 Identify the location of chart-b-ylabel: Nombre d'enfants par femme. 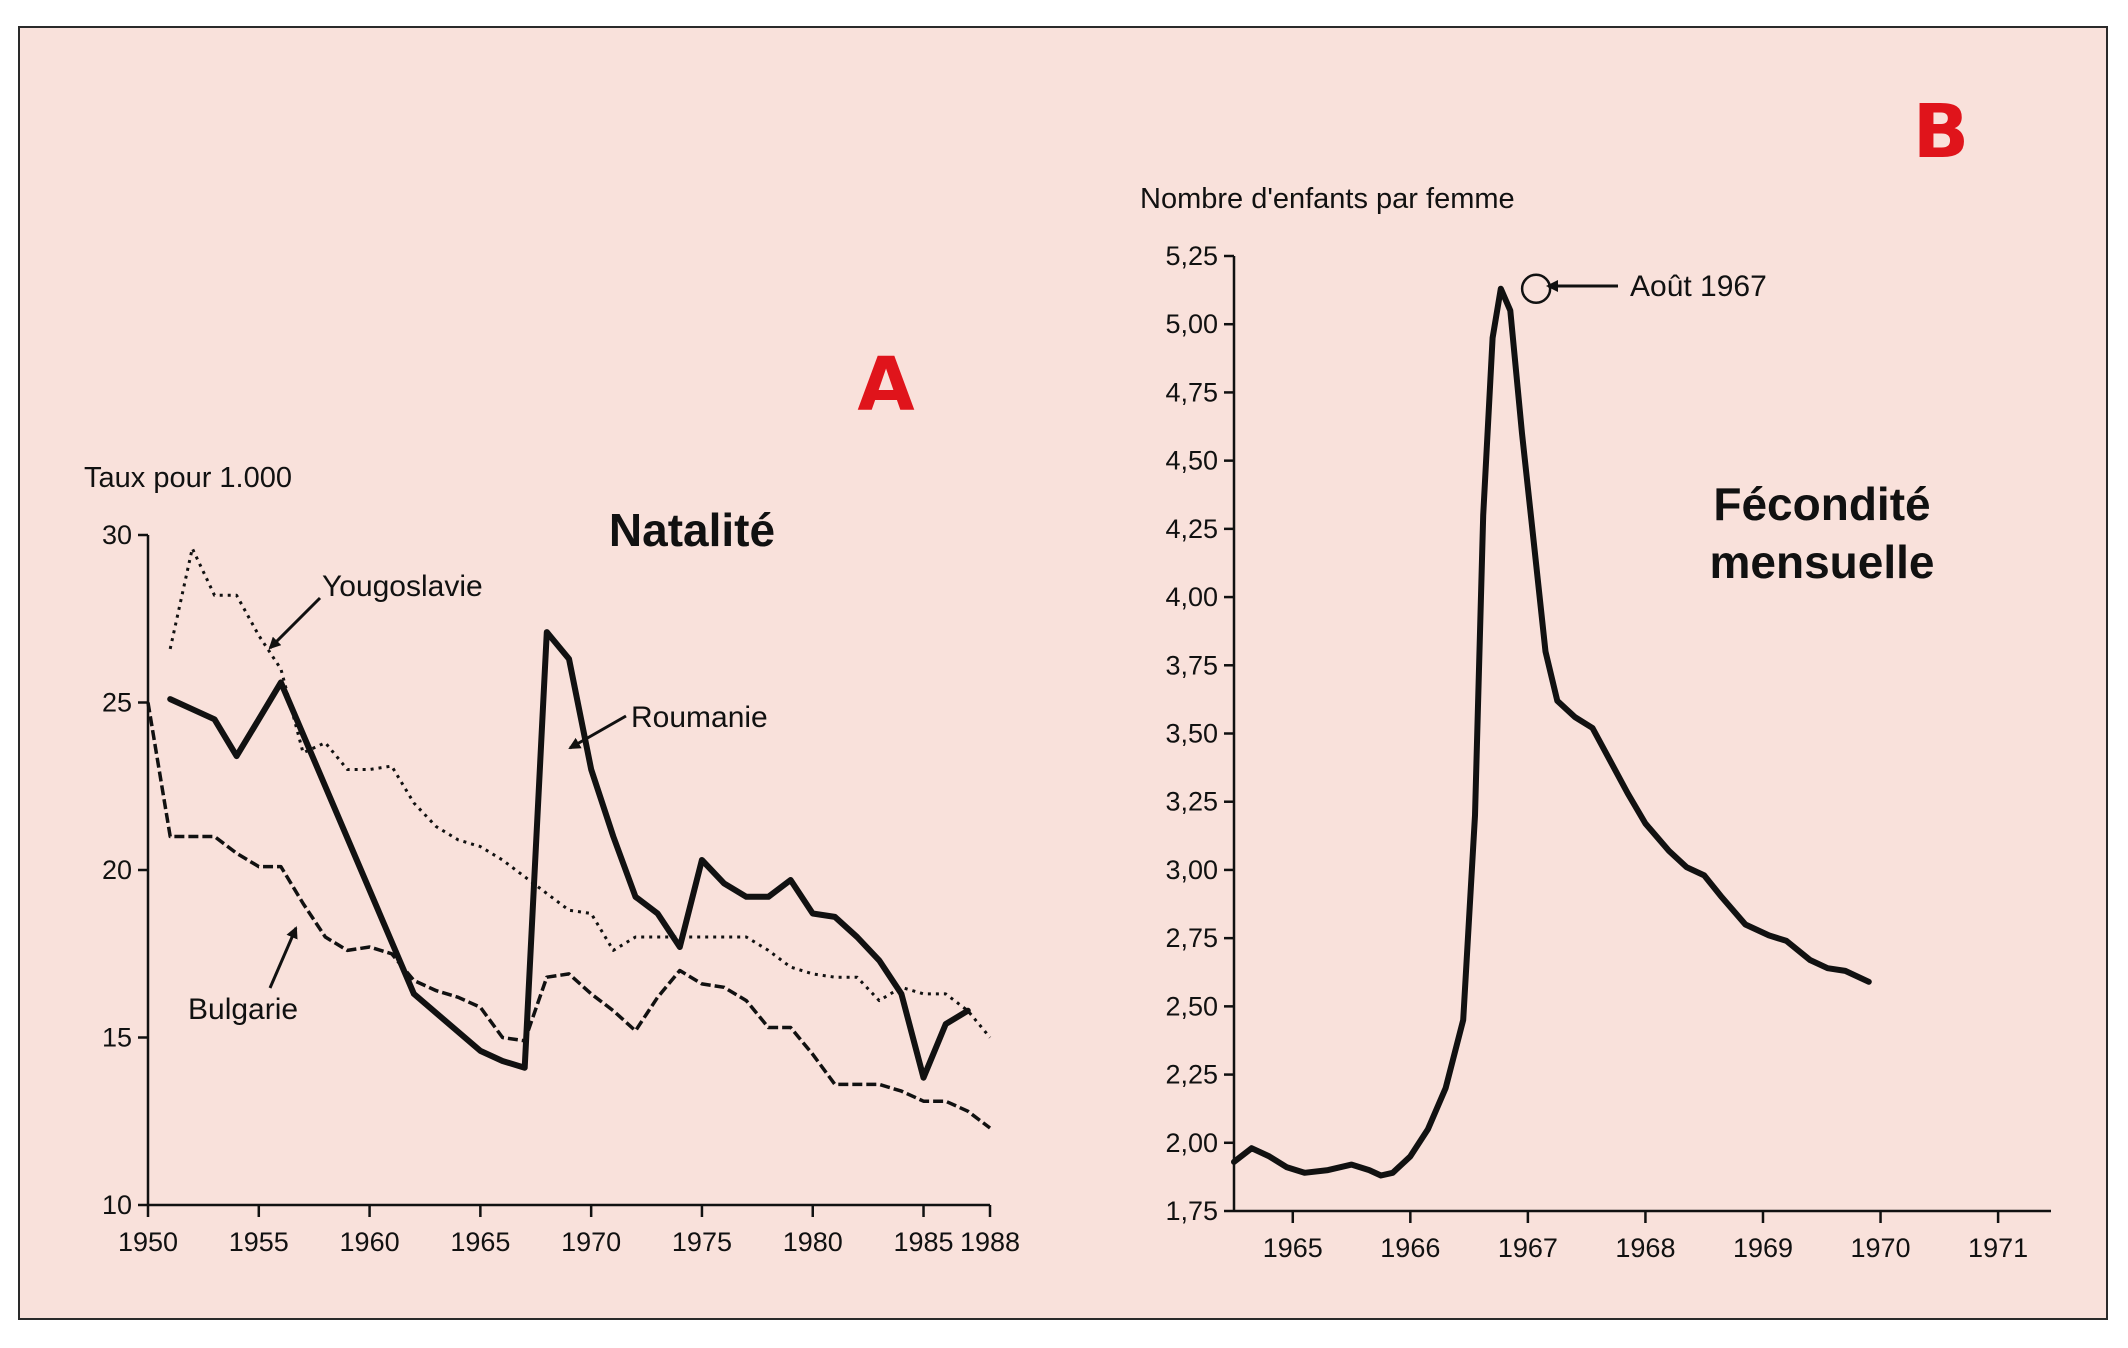
(1327, 199).